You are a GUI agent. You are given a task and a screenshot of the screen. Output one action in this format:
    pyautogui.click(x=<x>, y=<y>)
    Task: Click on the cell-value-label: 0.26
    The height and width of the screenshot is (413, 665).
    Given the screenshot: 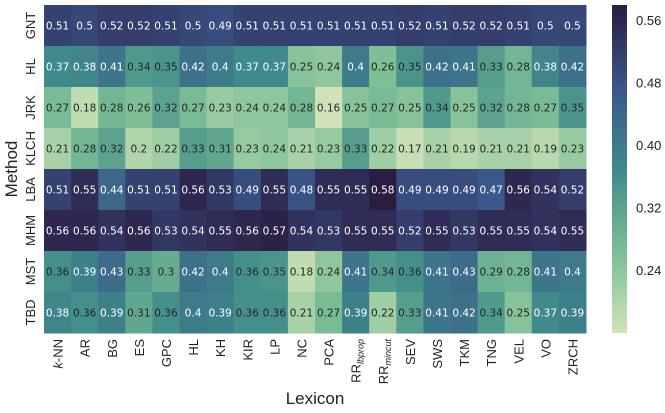 What is the action you would take?
    pyautogui.click(x=383, y=68)
    